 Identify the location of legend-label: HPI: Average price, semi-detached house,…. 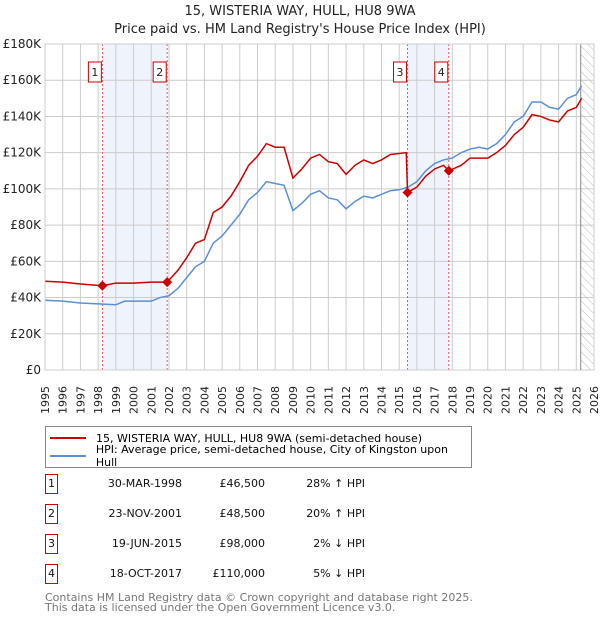
(271, 456).